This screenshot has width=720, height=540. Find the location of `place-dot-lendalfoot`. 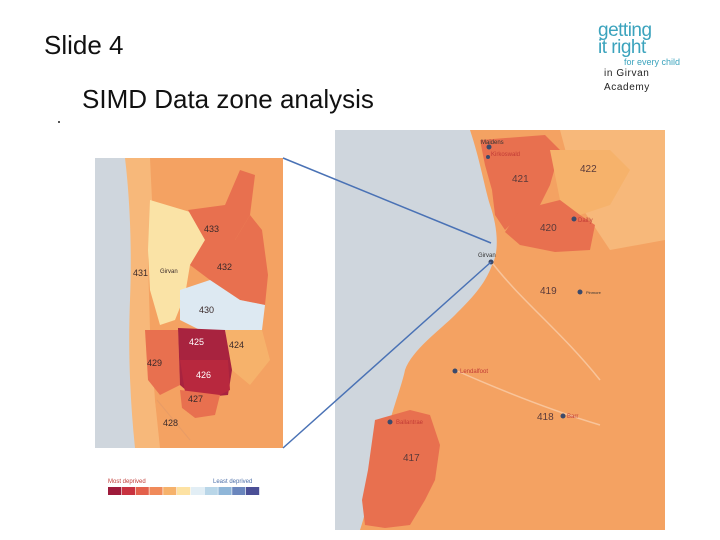

place-dot-lendalfoot is located at coordinates (455, 371).